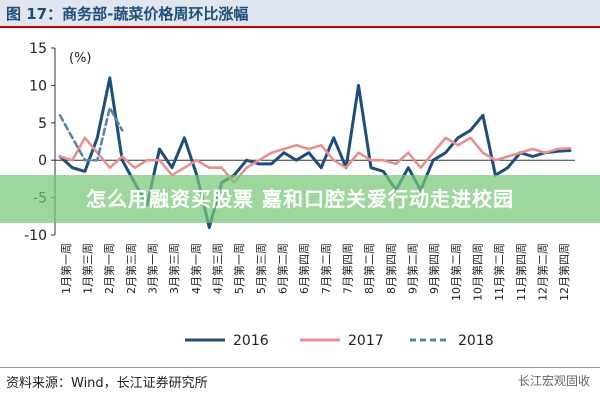 The height and width of the screenshot is (400, 600). Describe the element at coordinates (478, 272) in the screenshot. I see `x-tick-label: 10月第四周` at that location.